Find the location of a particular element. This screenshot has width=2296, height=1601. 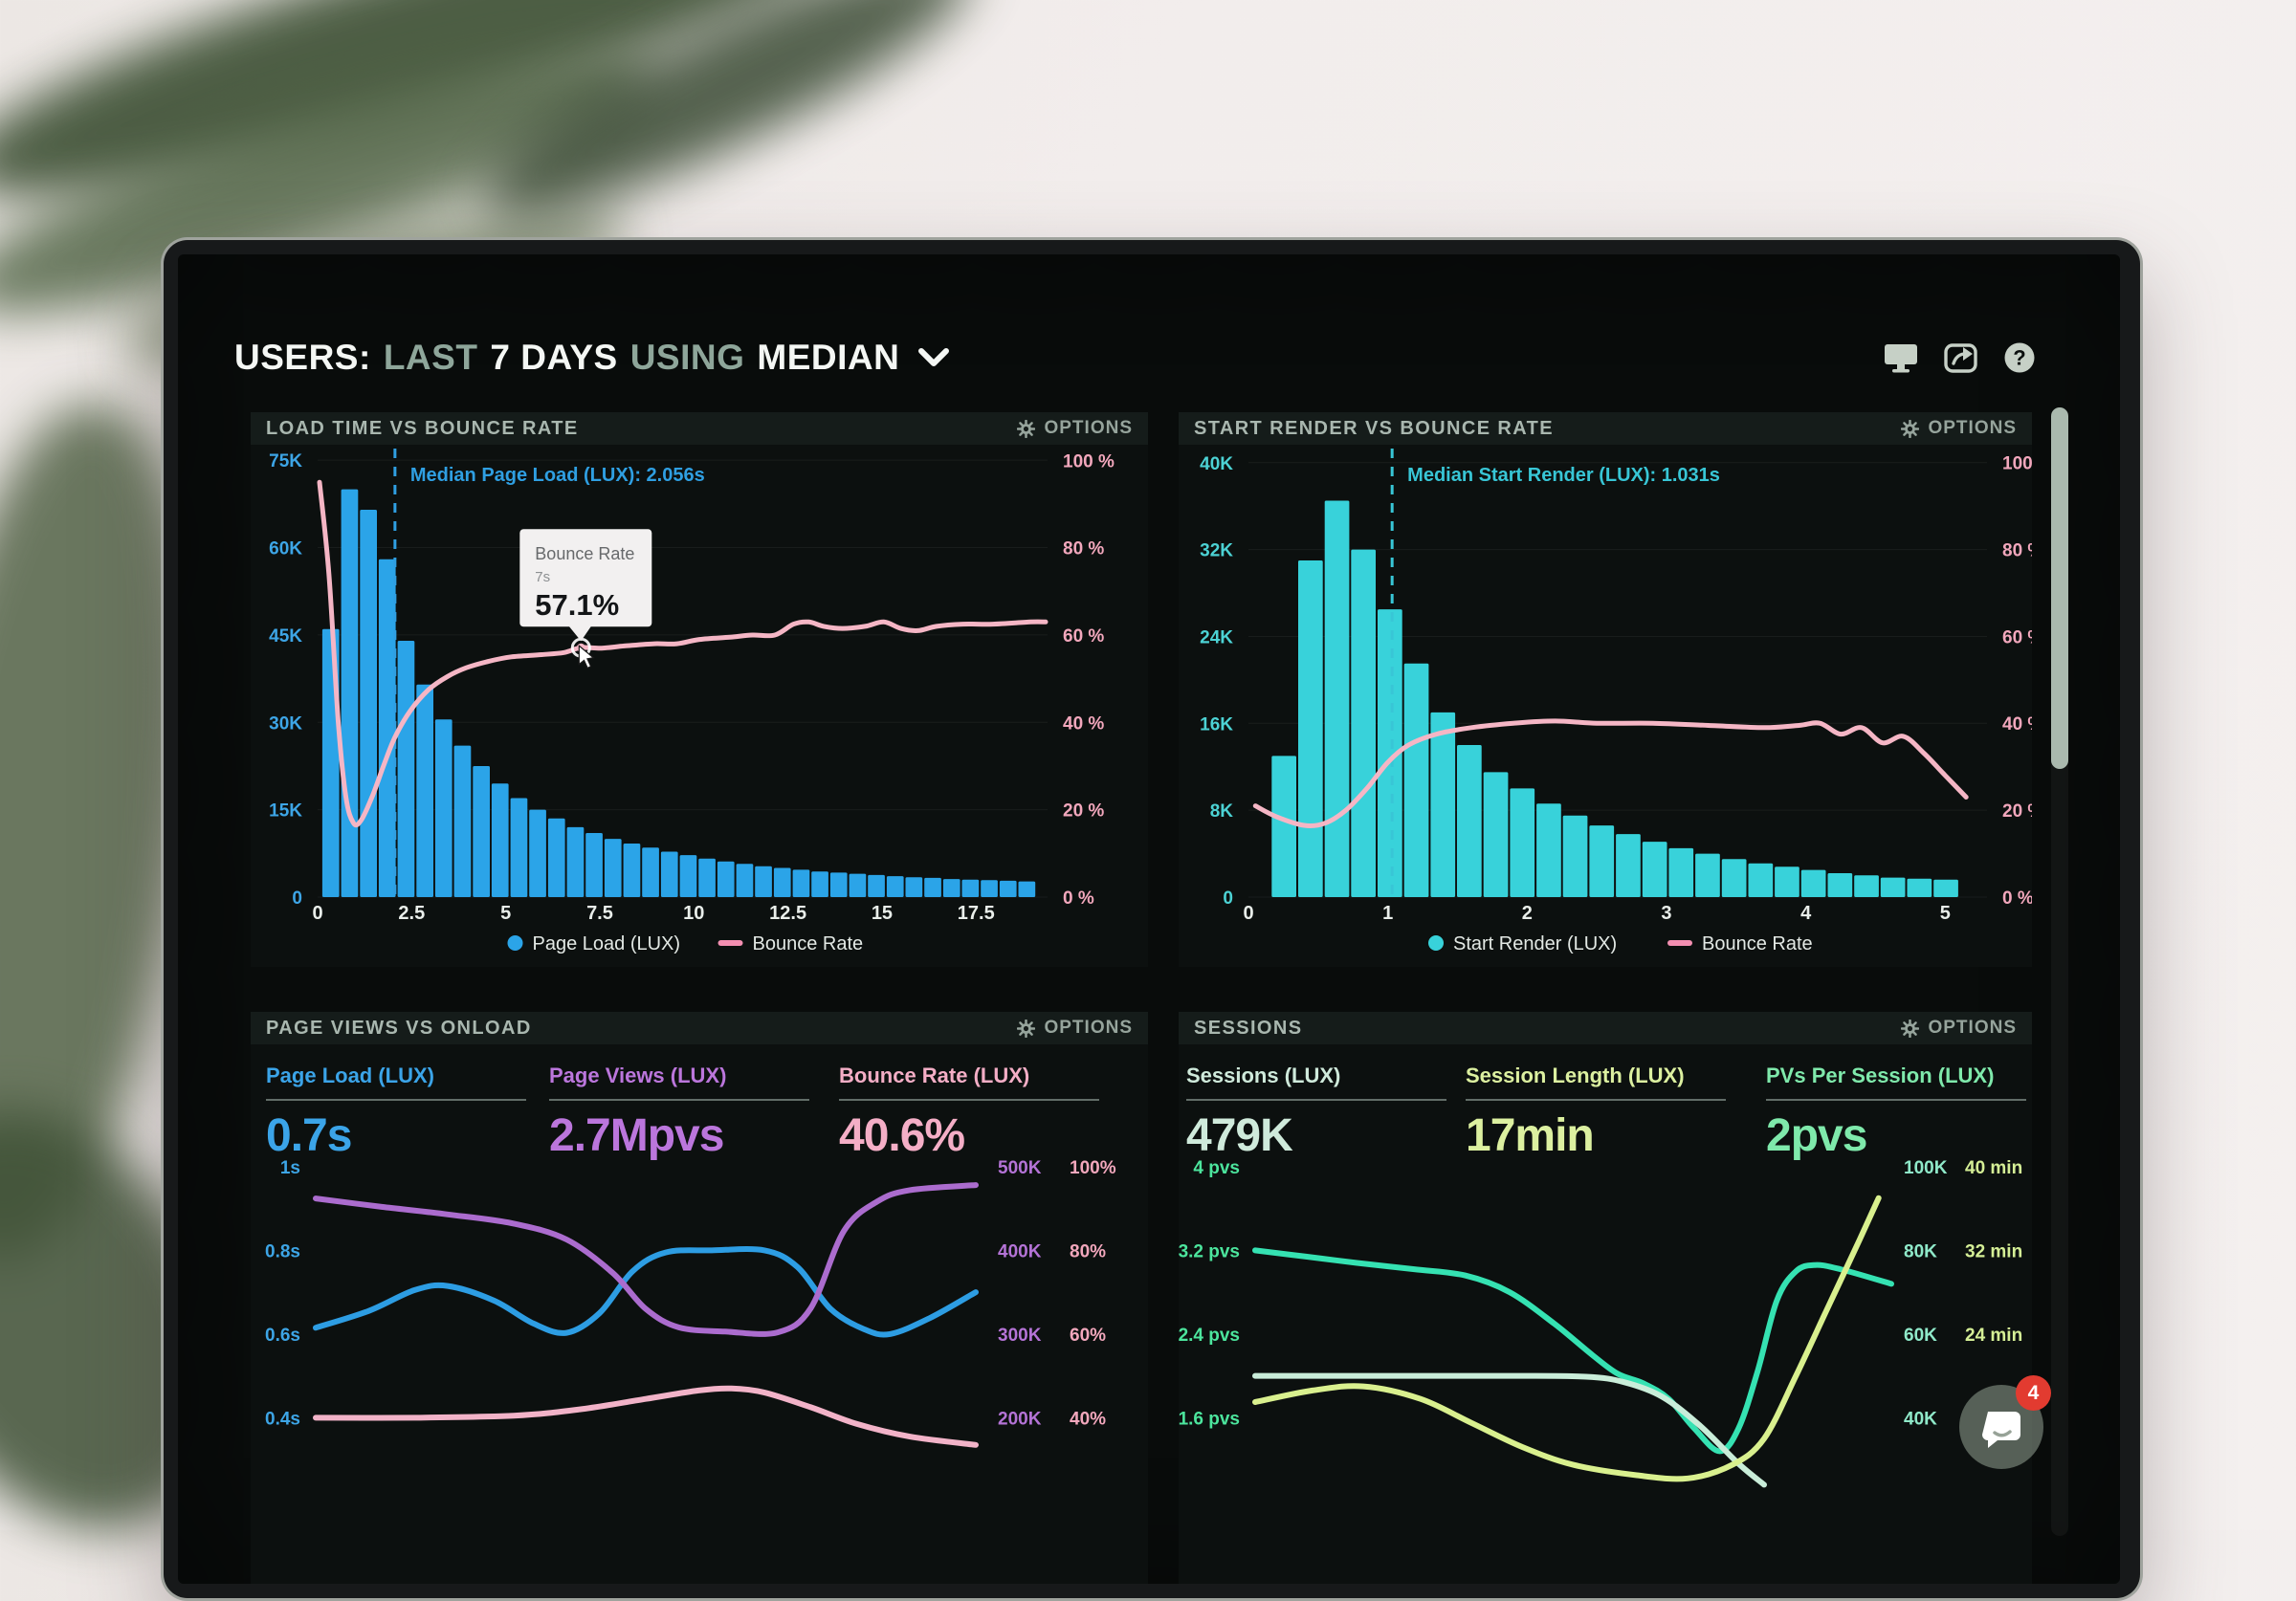

svg-text: 80 % is located at coordinates (1084, 549).